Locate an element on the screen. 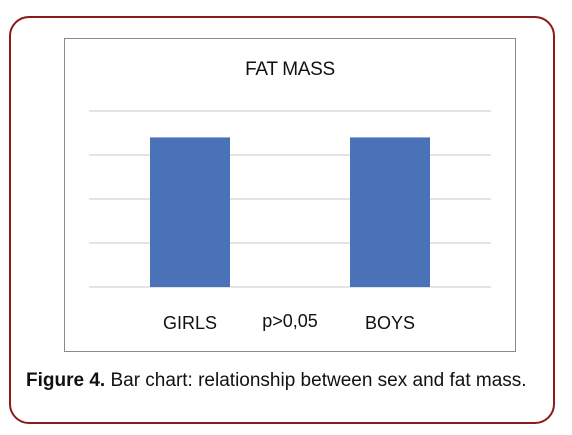 This screenshot has width=572, height=435. bar-boys is located at coordinates (390, 212).